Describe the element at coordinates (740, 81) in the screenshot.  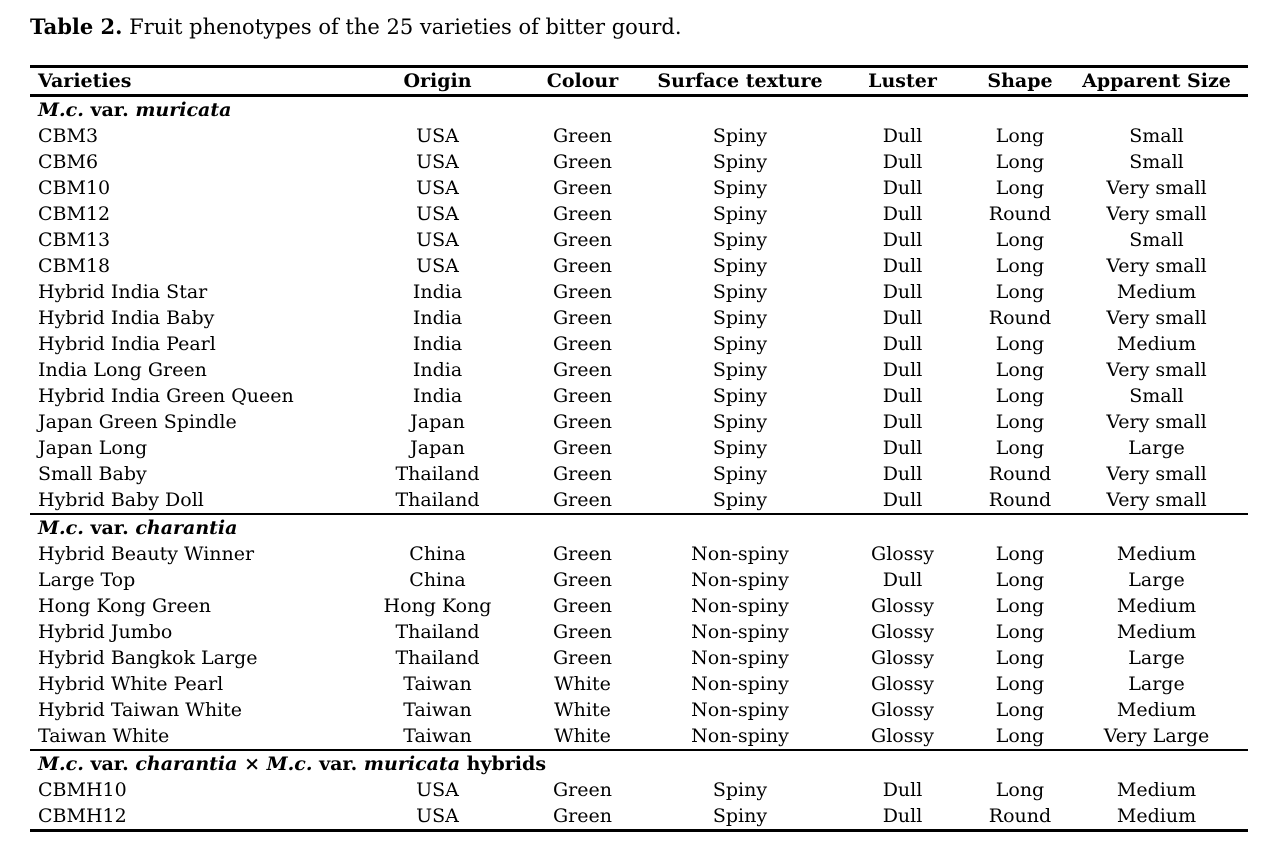
I see `col-header-surface-texture: Surface texture` at that location.